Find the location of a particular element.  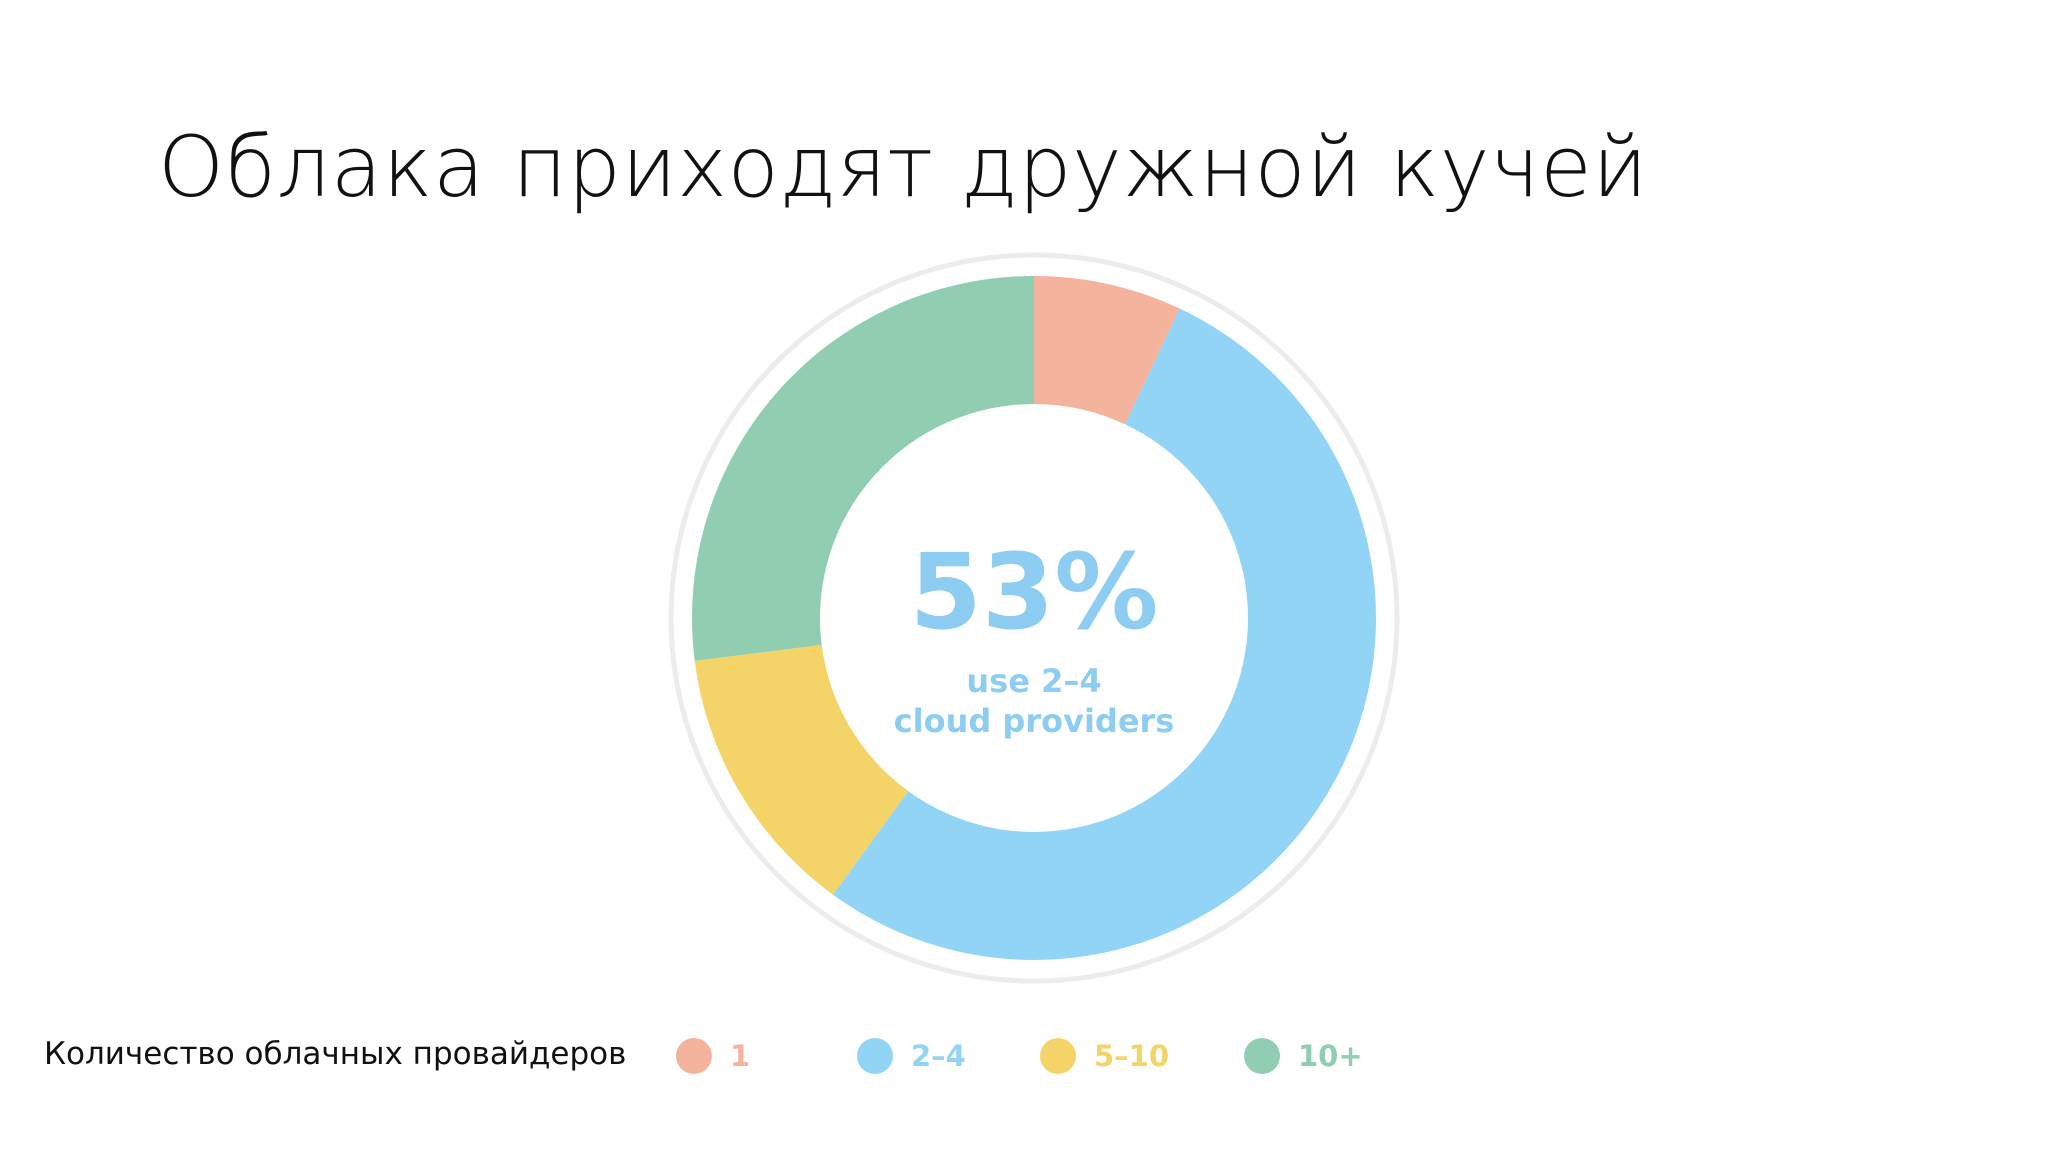

legend-label: 1 is located at coordinates (740, 1056).